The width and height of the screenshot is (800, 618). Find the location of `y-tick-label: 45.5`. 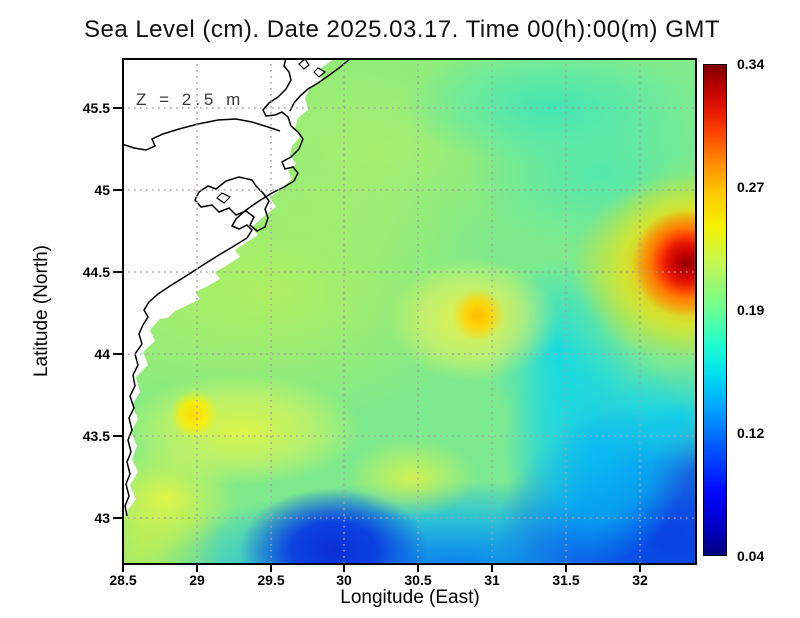

y-tick-label: 45.5 is located at coordinates (96, 108).